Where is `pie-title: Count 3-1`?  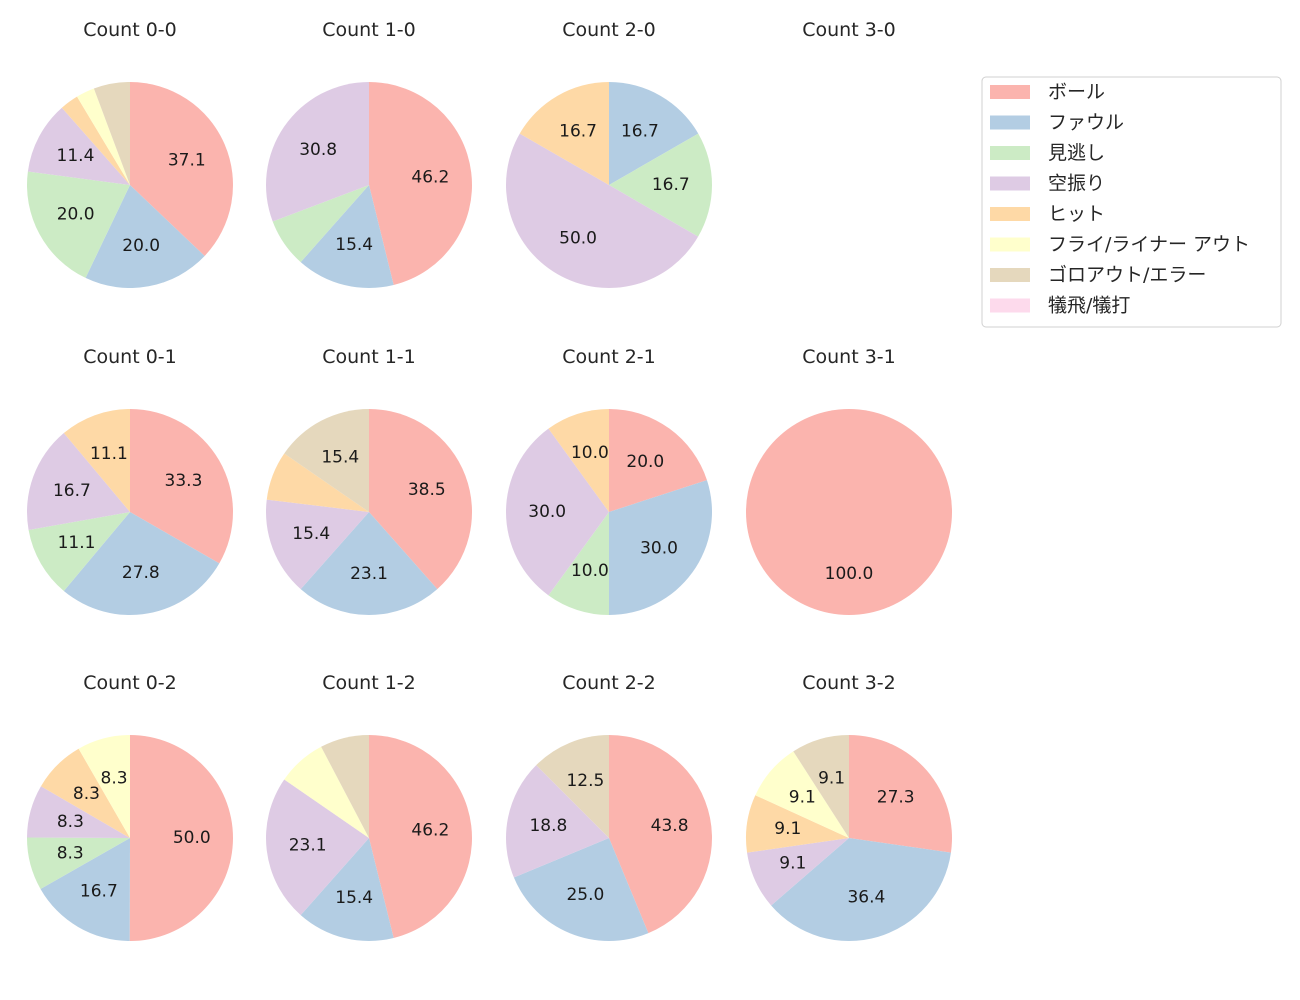
pie-title: Count 3-1 is located at coordinates (849, 357).